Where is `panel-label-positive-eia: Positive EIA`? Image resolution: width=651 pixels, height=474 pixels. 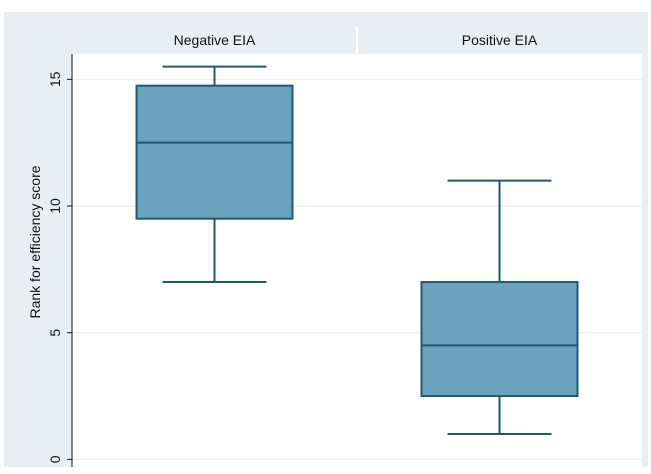
panel-label-positive-eia: Positive EIA is located at coordinates (500, 40).